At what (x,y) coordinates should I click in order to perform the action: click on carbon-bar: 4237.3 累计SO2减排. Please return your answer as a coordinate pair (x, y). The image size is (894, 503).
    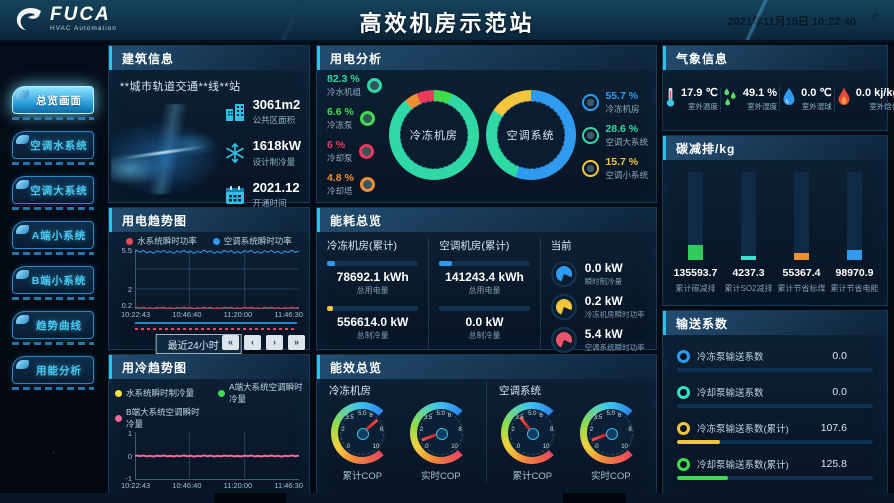
    Looking at the image, I should click on (749, 233).